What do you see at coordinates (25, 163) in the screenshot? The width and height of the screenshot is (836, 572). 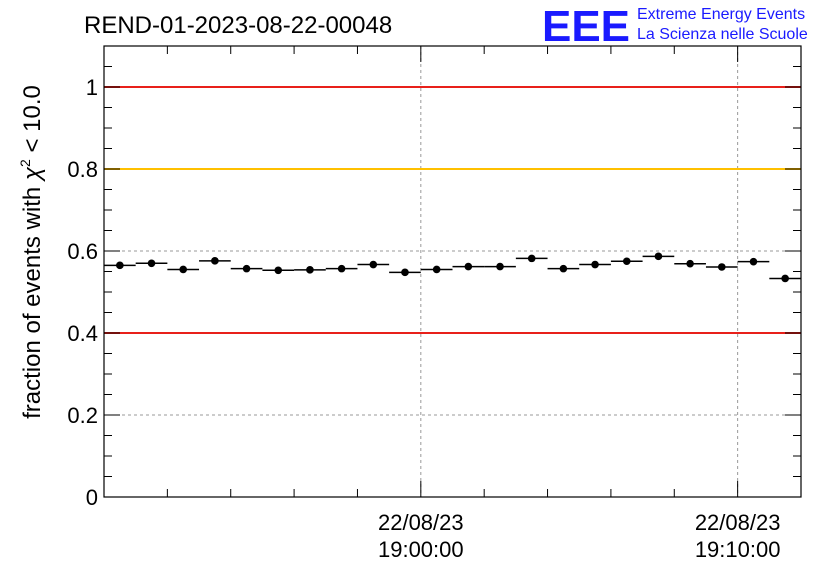 I see `y-axis-label-sup: 2` at bounding box center [25, 163].